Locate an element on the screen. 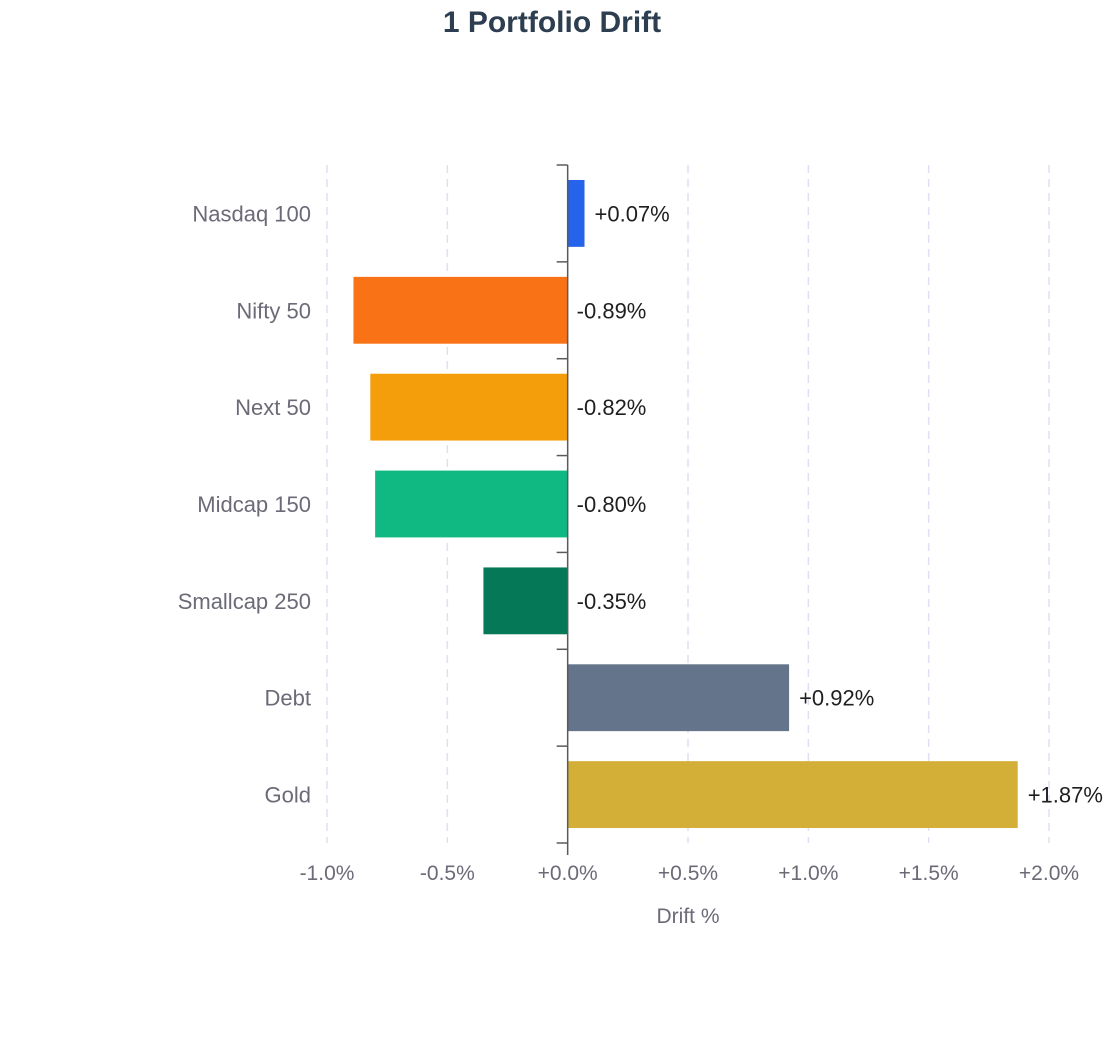  x-tick-label: +2.0% is located at coordinates (1049, 873).